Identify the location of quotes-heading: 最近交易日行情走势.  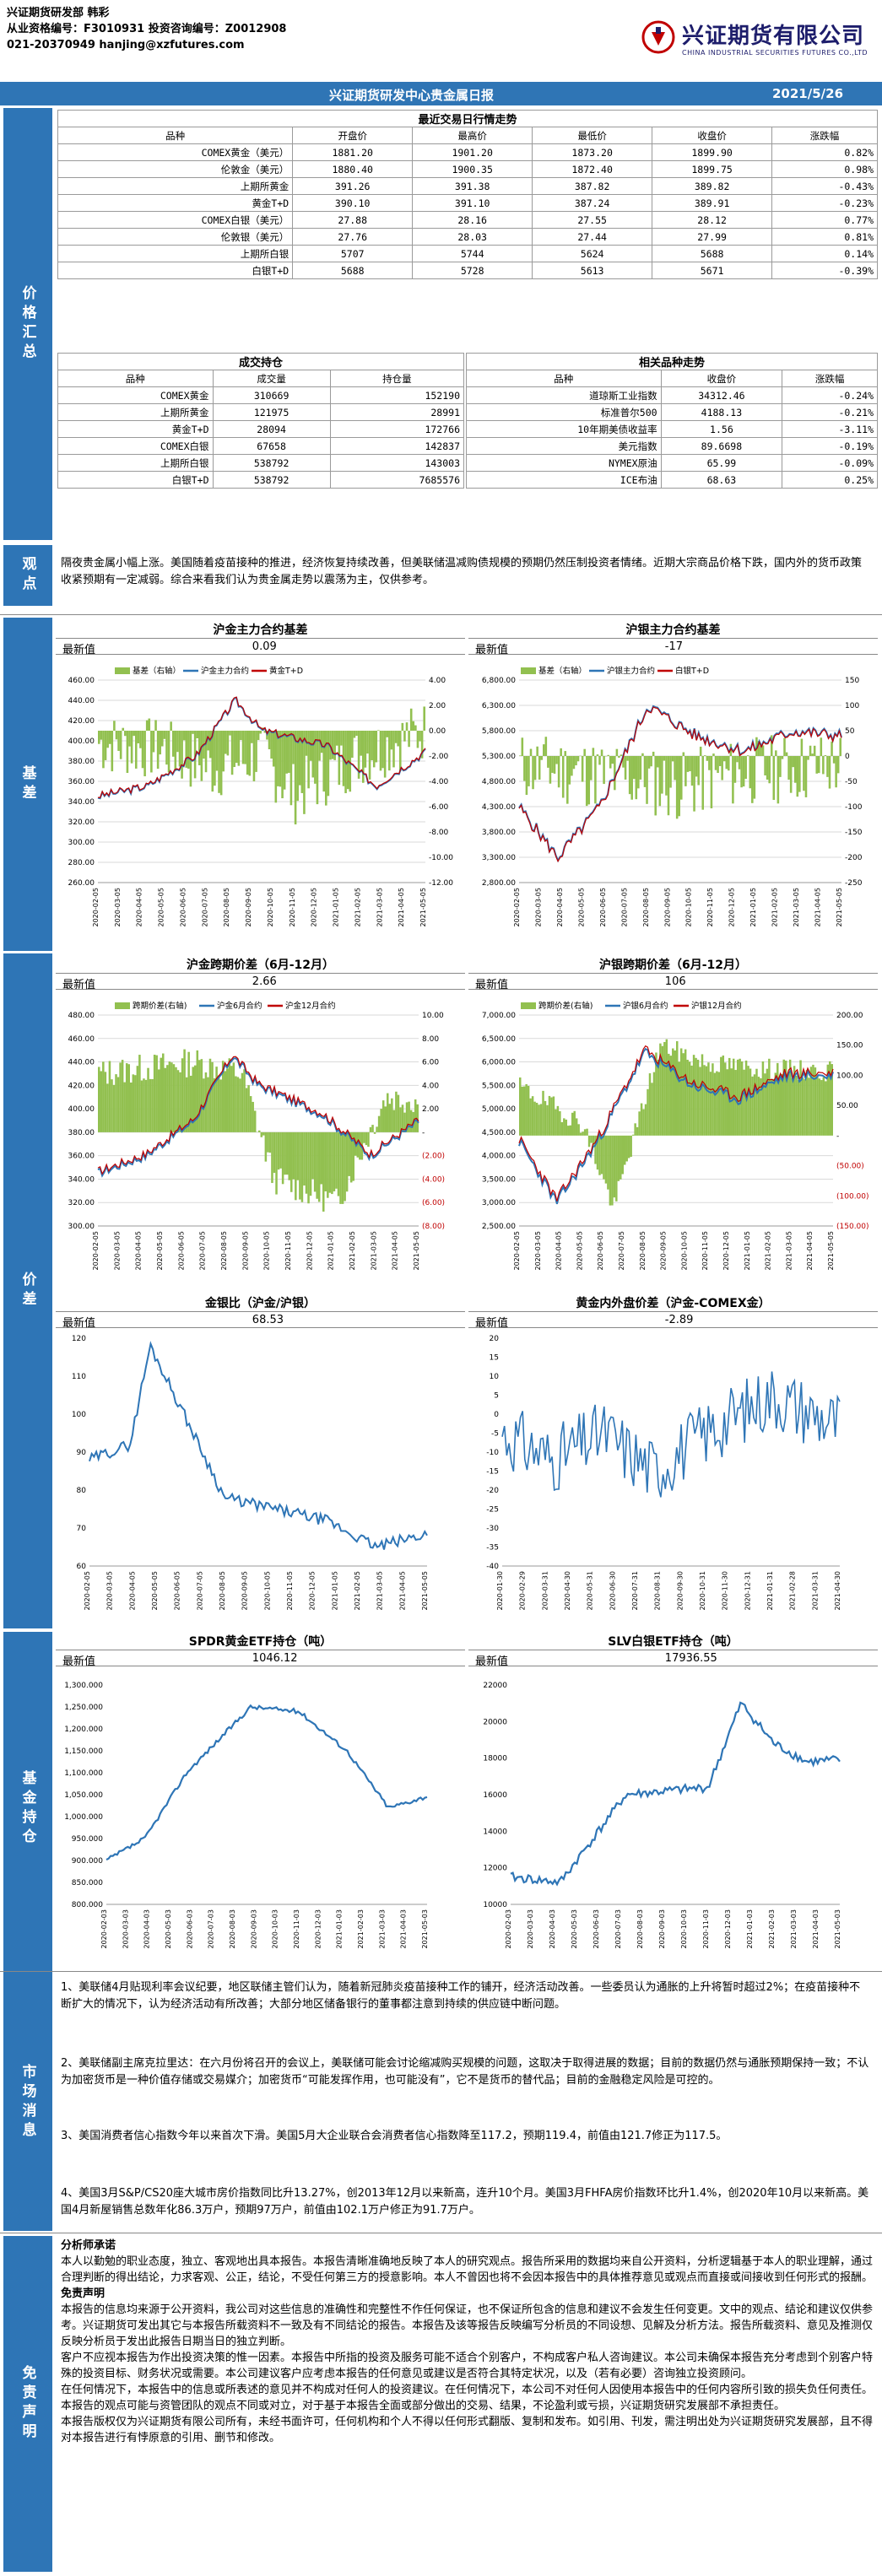
(467, 119).